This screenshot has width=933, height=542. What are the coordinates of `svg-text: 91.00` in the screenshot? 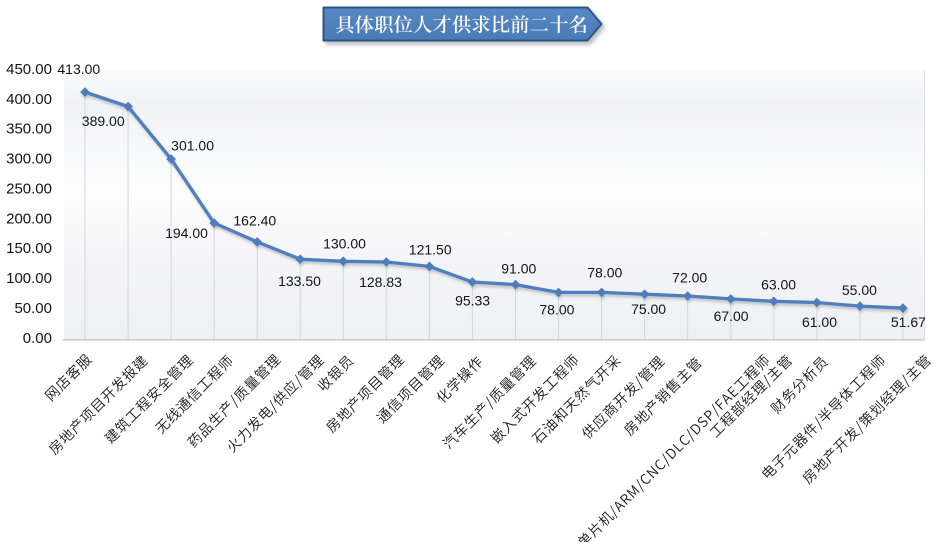 It's located at (518, 268).